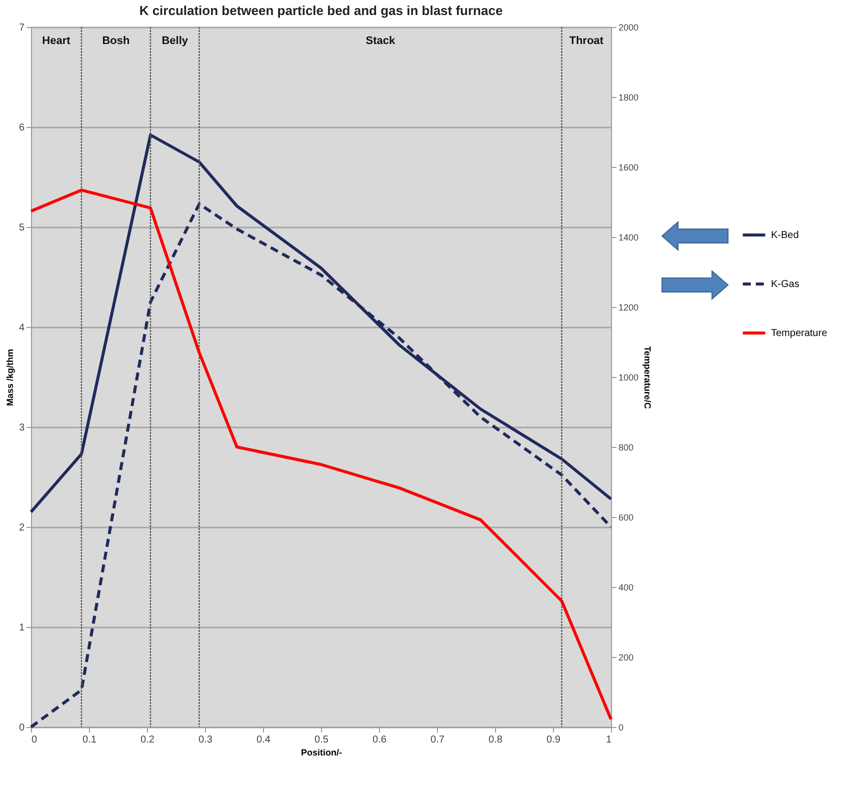 This screenshot has width=855, height=802. Describe the element at coordinates (785, 284) in the screenshot. I see `legend-label: K-Gas` at that location.